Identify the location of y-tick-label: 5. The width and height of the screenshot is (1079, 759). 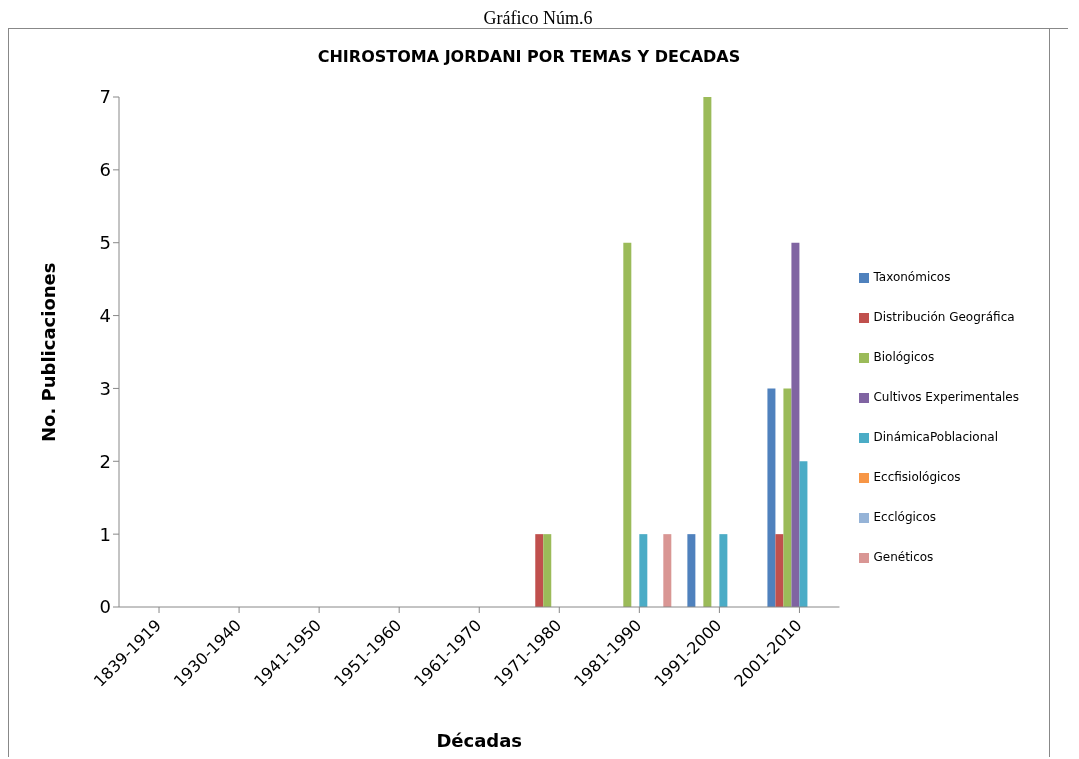
(105, 243).